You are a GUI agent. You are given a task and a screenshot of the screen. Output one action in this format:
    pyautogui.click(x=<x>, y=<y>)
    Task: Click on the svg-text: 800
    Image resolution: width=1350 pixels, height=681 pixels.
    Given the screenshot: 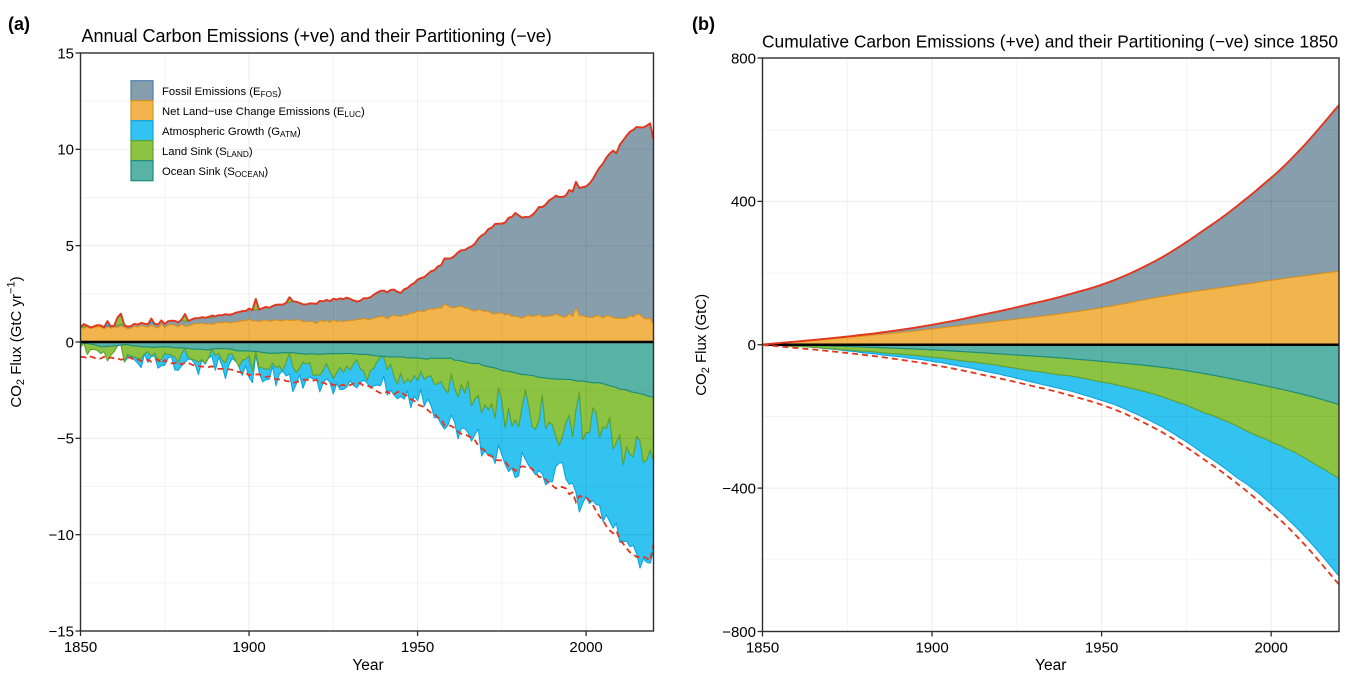 What is the action you would take?
    pyautogui.click(x=743, y=58)
    